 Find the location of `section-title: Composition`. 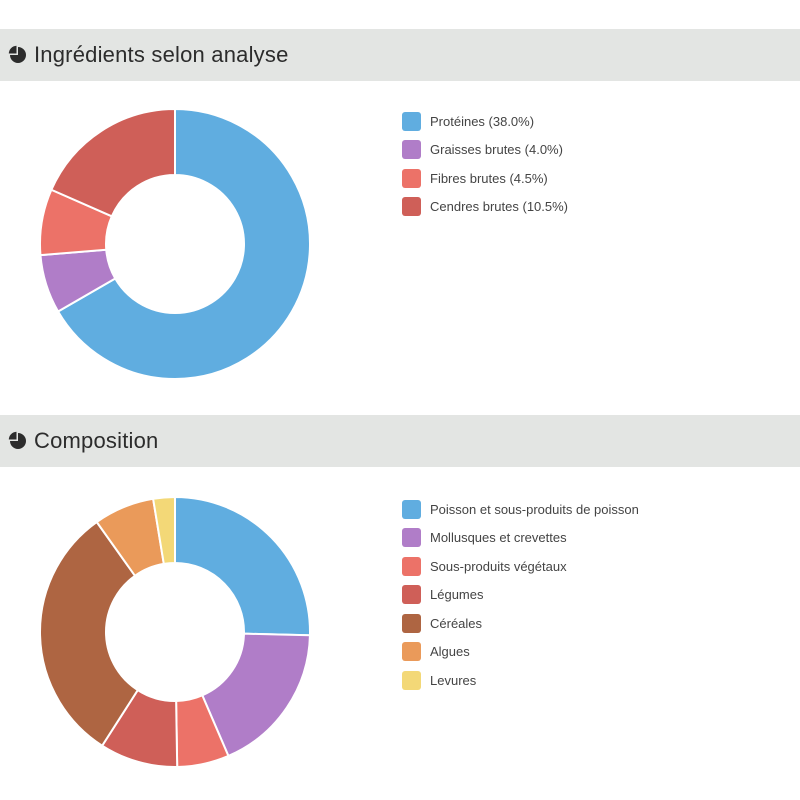

section-title: Composition is located at coordinates (96, 440).